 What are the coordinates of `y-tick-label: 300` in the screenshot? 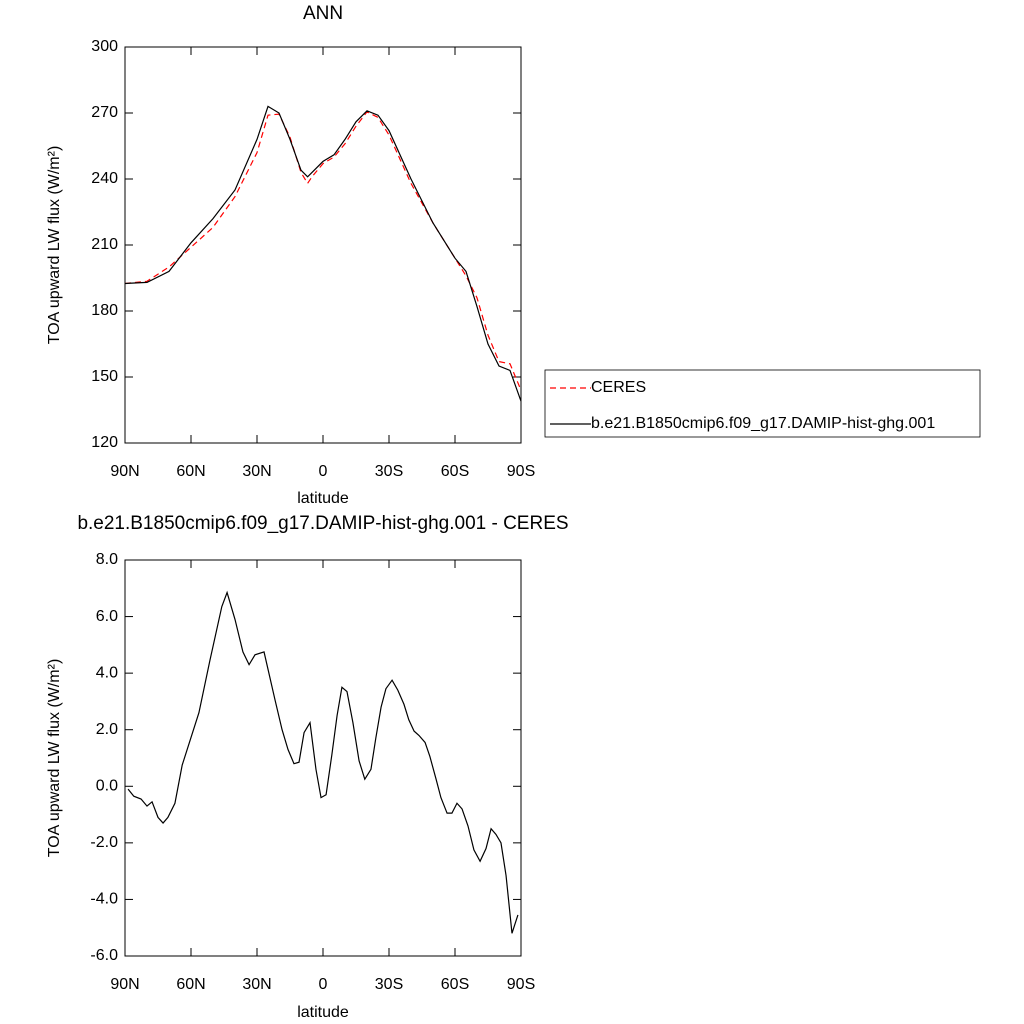 It's located at (104, 46).